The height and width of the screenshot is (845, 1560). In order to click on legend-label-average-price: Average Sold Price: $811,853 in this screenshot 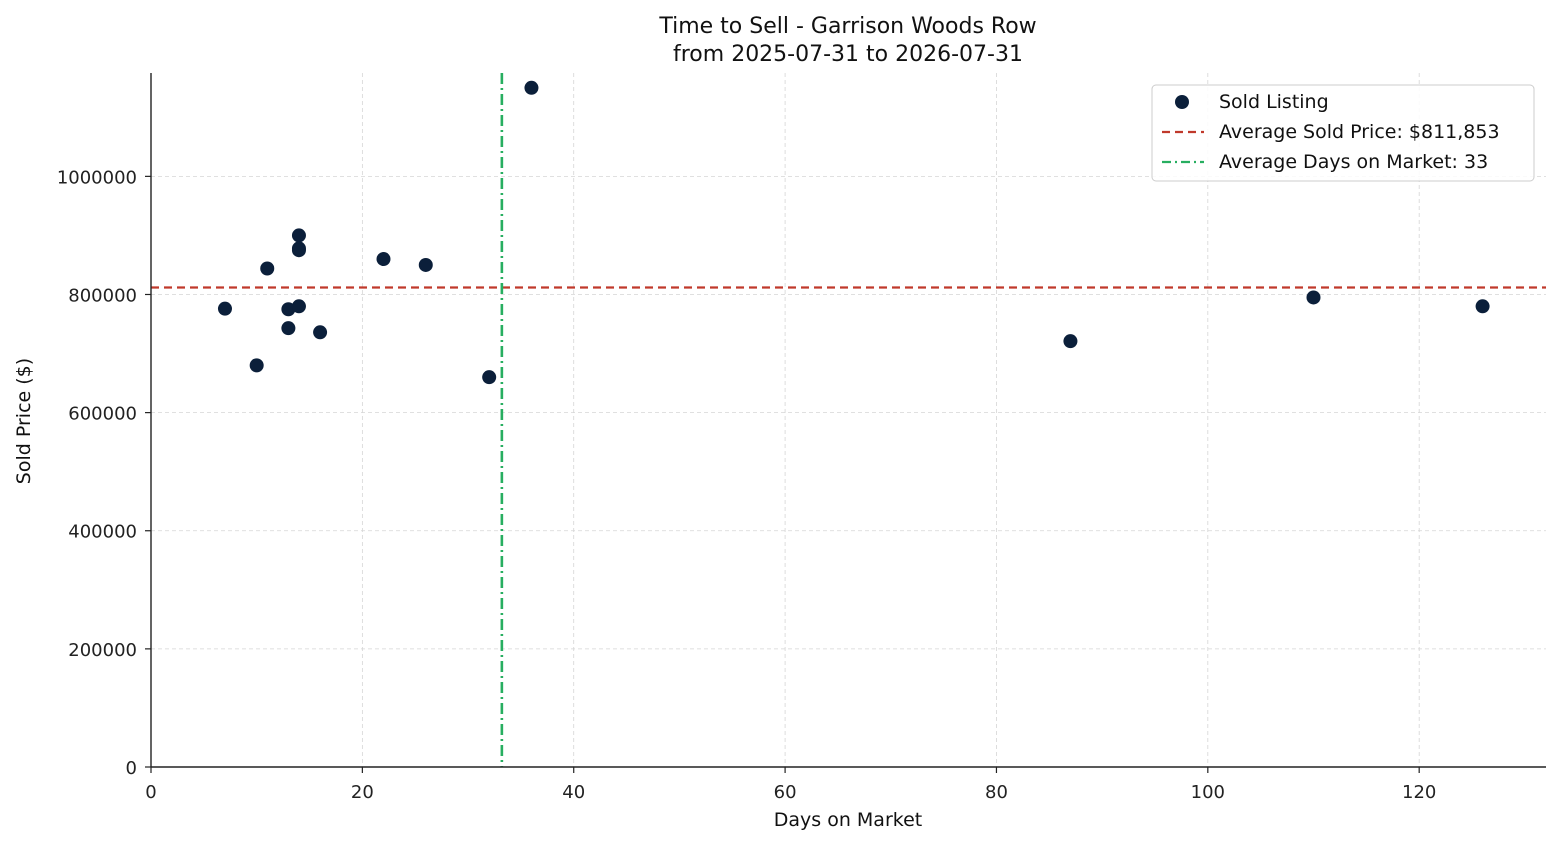, I will do `click(1359, 132)`.